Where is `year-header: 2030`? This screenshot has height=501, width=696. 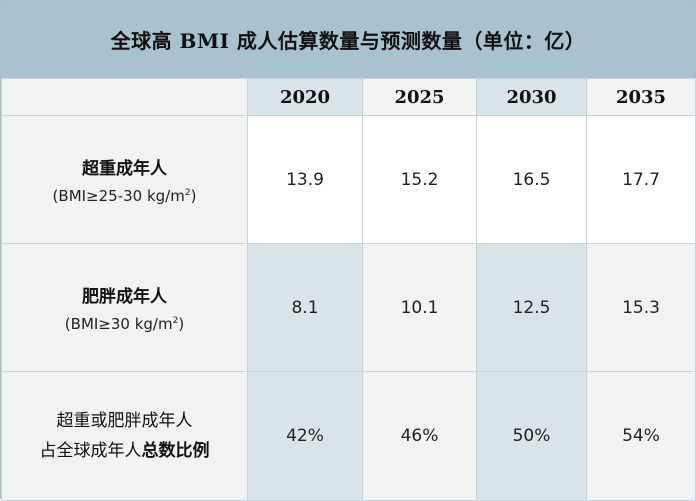 year-header: 2030 is located at coordinates (531, 97).